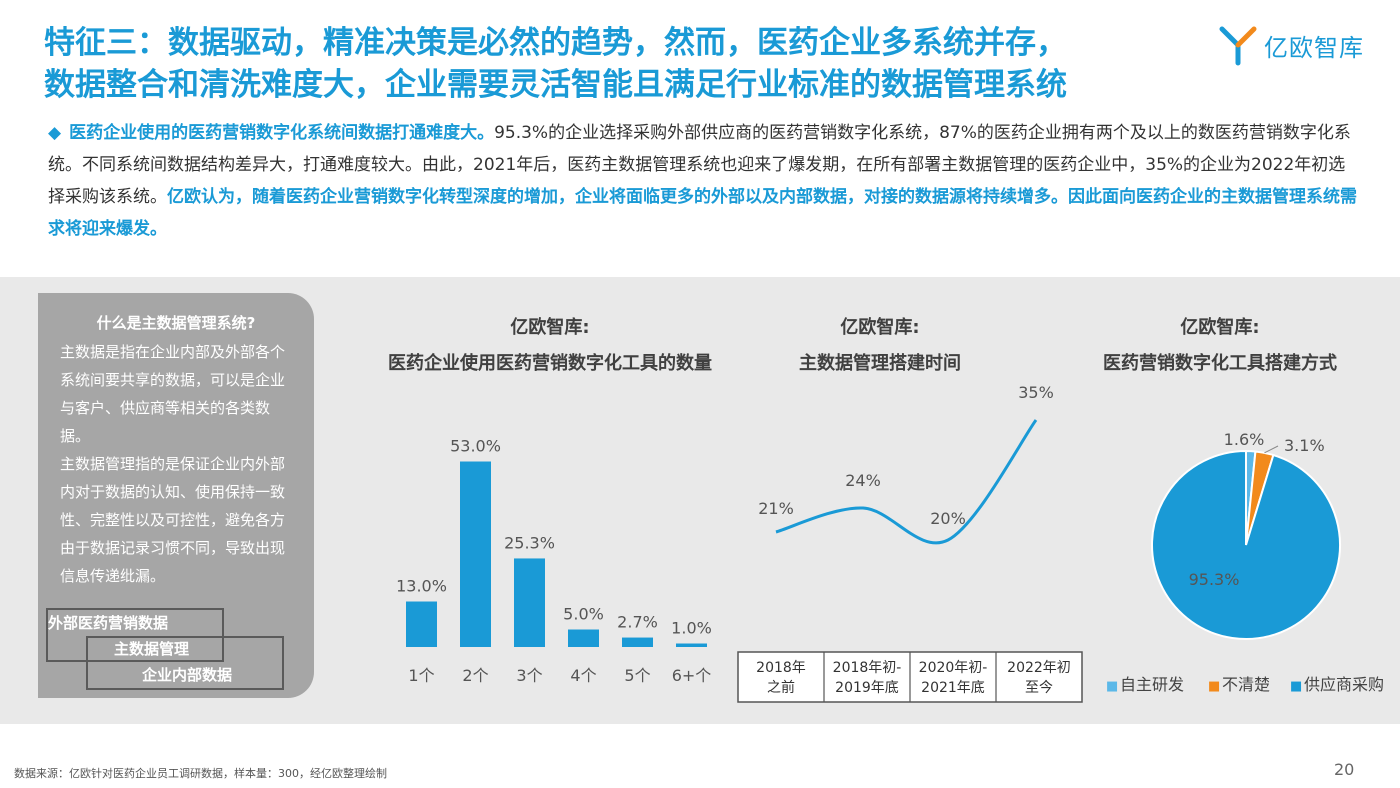 The width and height of the screenshot is (1400, 788). I want to click on logo-mark-icon, so click(1238, 46).